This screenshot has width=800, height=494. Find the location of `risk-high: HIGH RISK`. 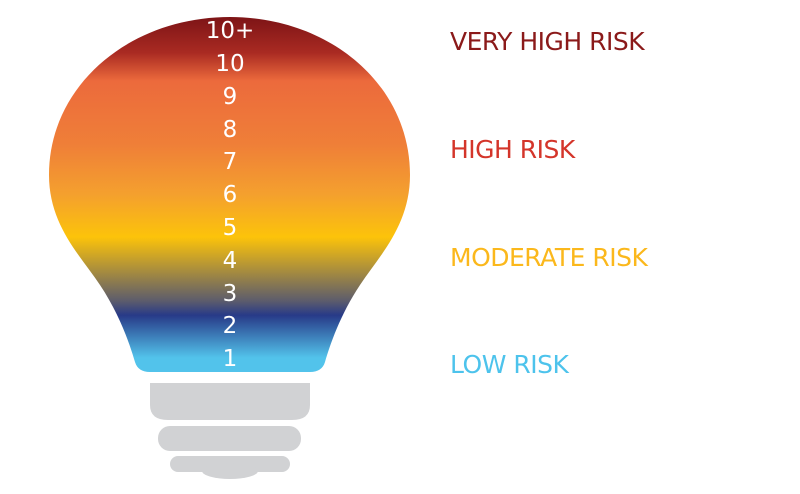

risk-high: HIGH RISK is located at coordinates (512, 149).